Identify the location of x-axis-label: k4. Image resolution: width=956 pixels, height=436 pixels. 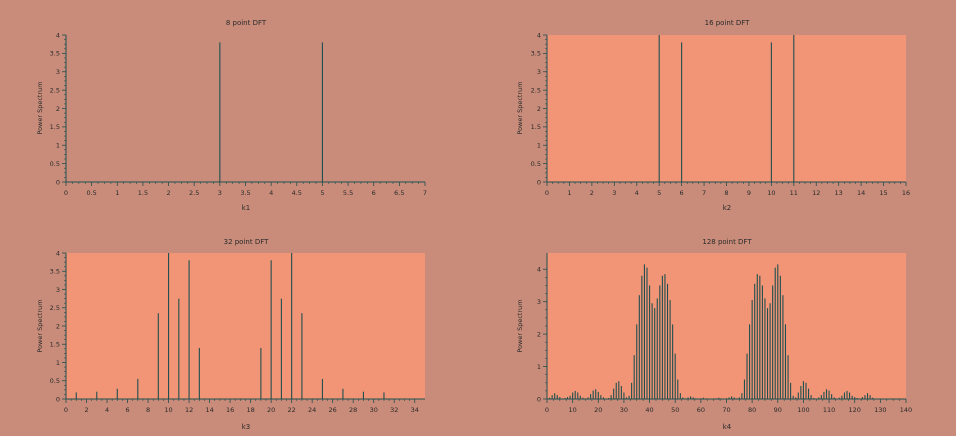
(727, 427).